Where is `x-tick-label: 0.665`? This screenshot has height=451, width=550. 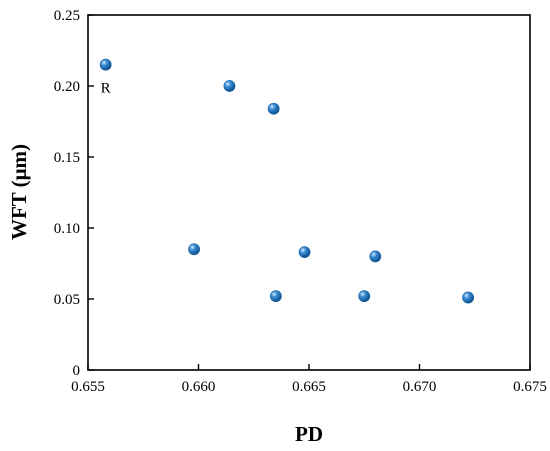 x-tick-label: 0.665 is located at coordinates (309, 387).